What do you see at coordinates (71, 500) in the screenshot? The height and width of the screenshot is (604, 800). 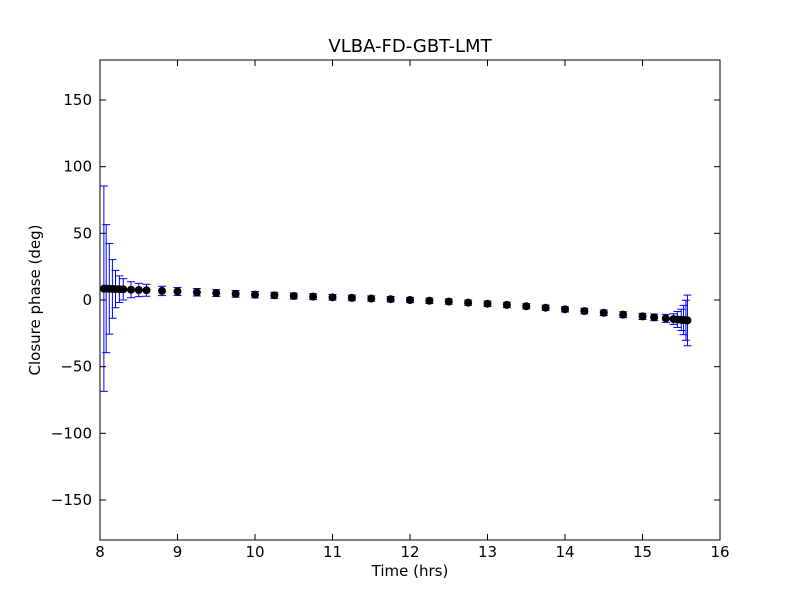 I see `y-tick-label: −150` at bounding box center [71, 500].